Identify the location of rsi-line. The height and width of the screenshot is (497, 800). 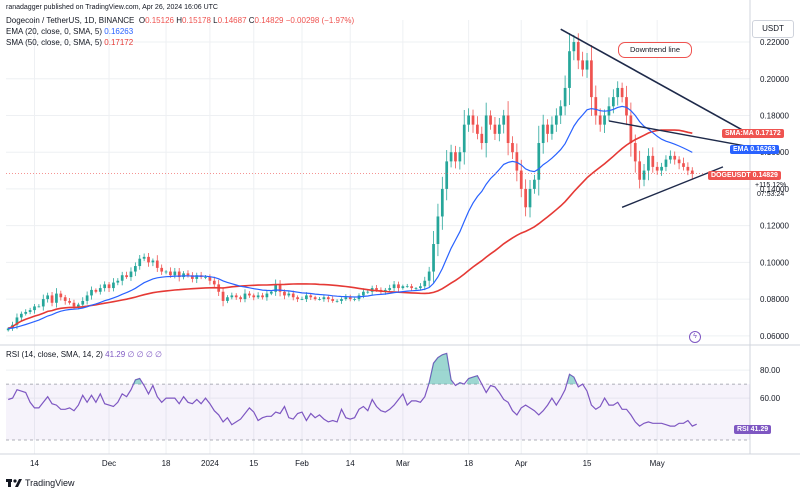
(352, 389).